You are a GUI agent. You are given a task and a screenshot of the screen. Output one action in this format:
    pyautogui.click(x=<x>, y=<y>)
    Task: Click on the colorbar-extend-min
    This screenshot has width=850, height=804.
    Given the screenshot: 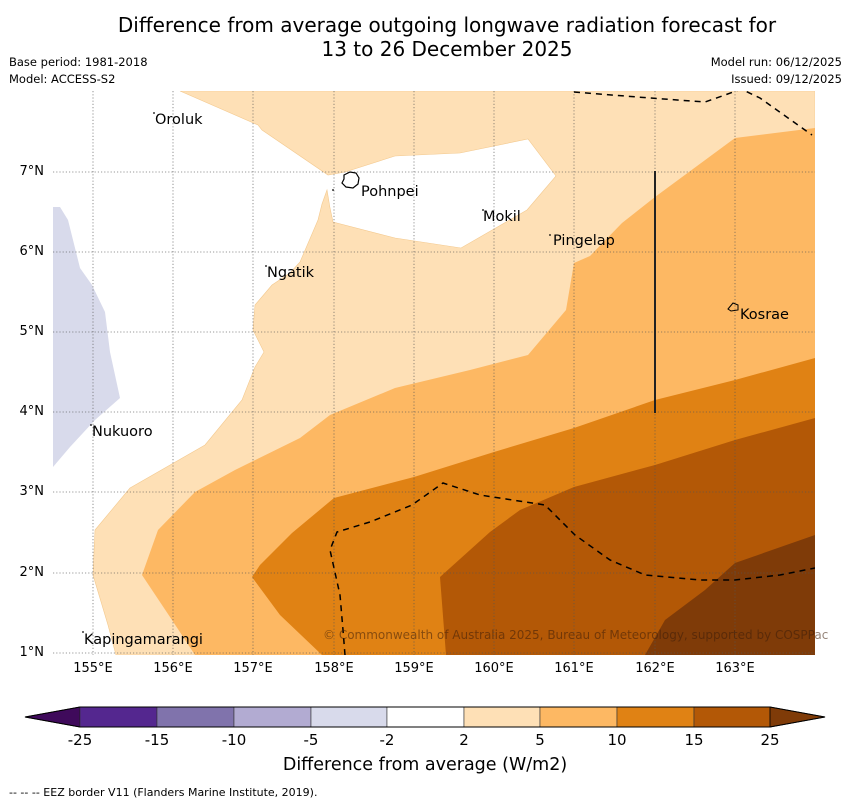 What is the action you would take?
    pyautogui.click(x=52, y=717)
    